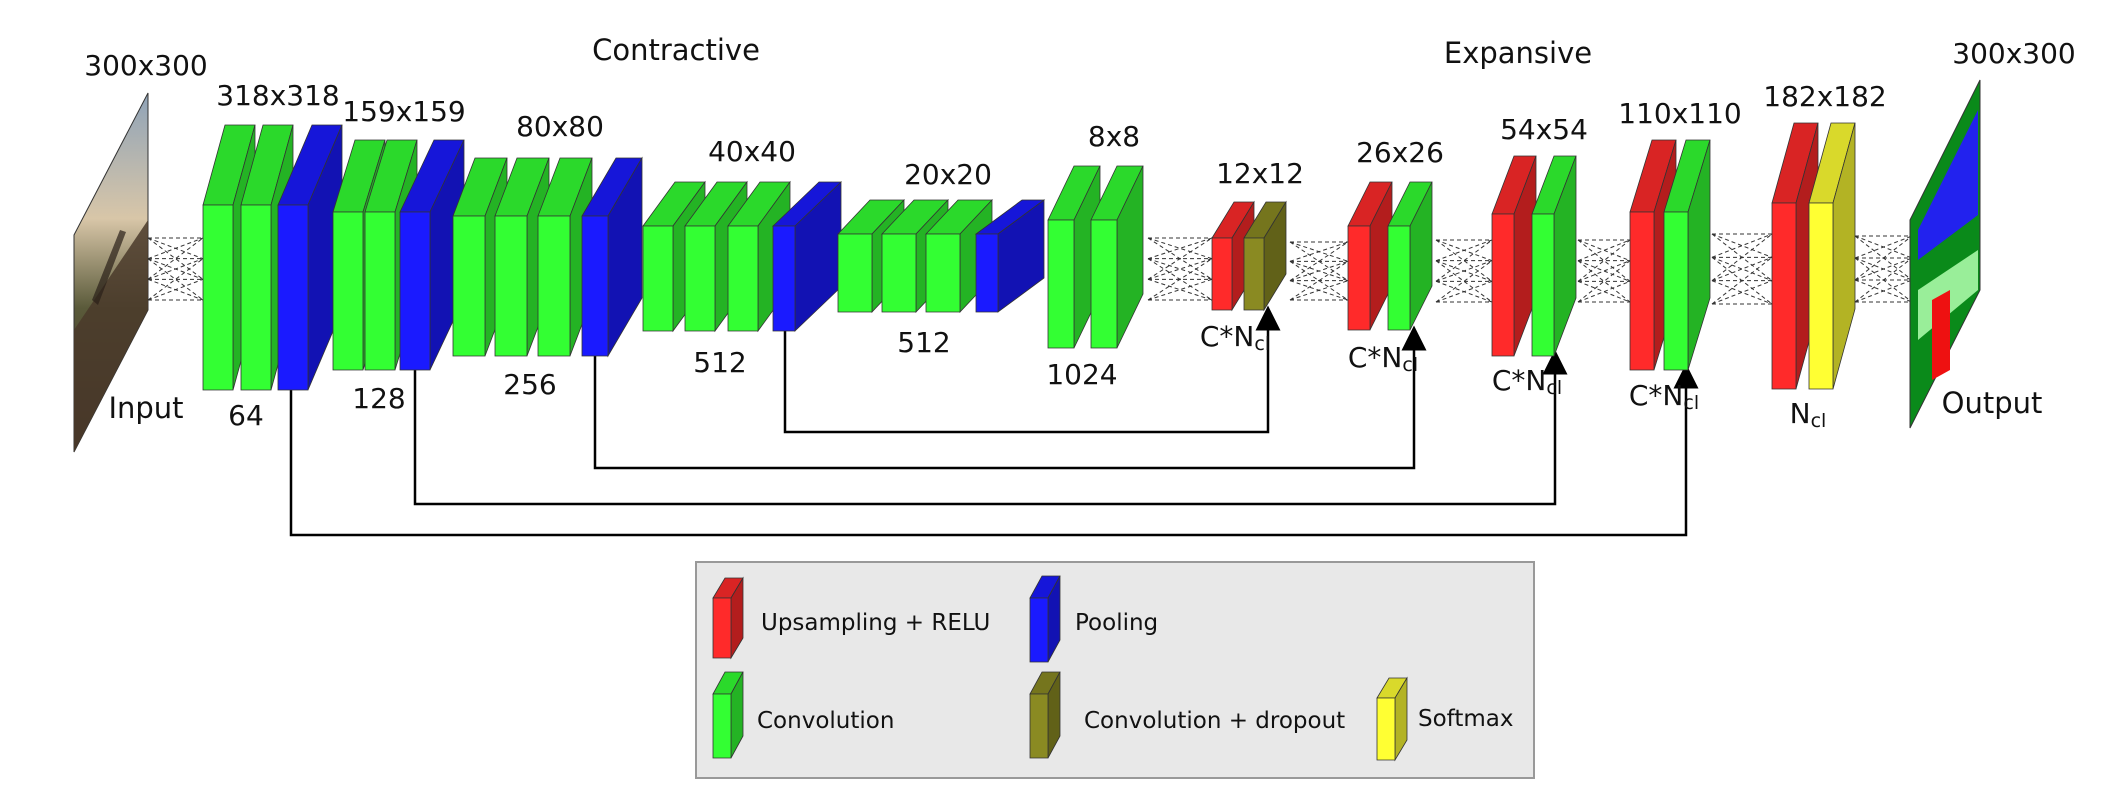  What do you see at coordinates (1265, 256) in the screenshot?
I see `conv-dropout-layer` at bounding box center [1265, 256].